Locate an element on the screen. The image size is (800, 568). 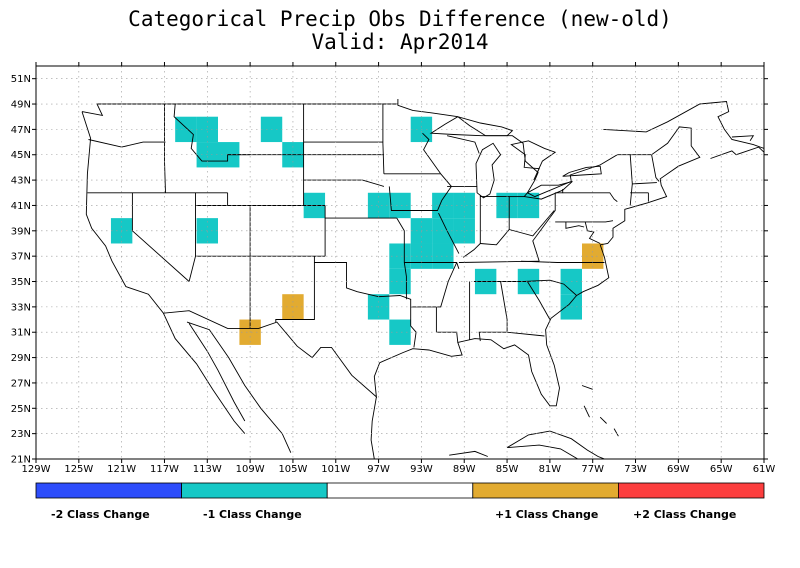
lon-label: 89W is located at coordinates (464, 469).